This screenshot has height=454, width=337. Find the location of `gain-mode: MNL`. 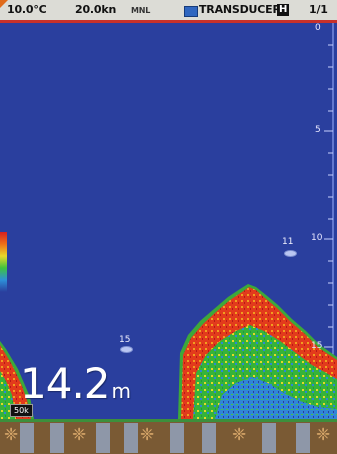

gain-mode: MNL is located at coordinates (141, 10).